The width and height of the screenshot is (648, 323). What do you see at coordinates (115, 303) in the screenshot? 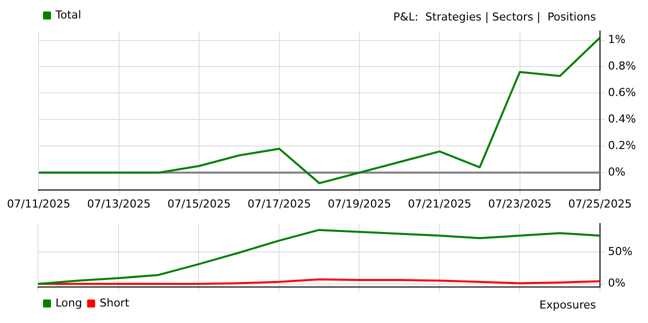
I see `legend-label: Short` at bounding box center [115, 303].